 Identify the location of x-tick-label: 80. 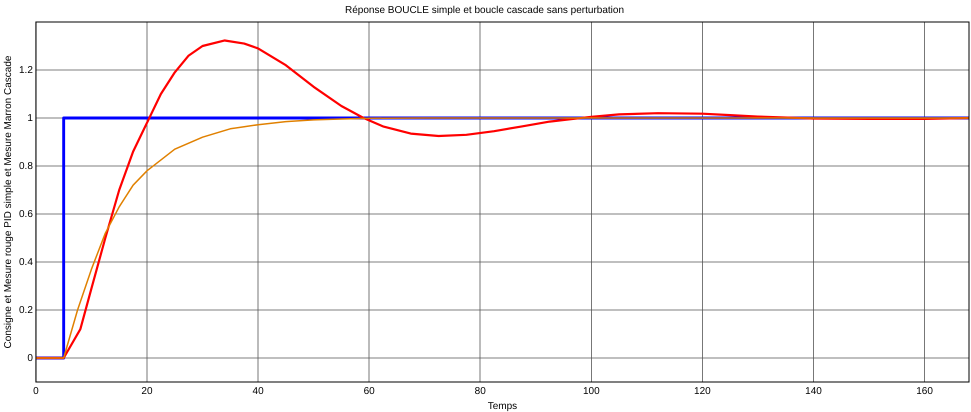
(480, 391).